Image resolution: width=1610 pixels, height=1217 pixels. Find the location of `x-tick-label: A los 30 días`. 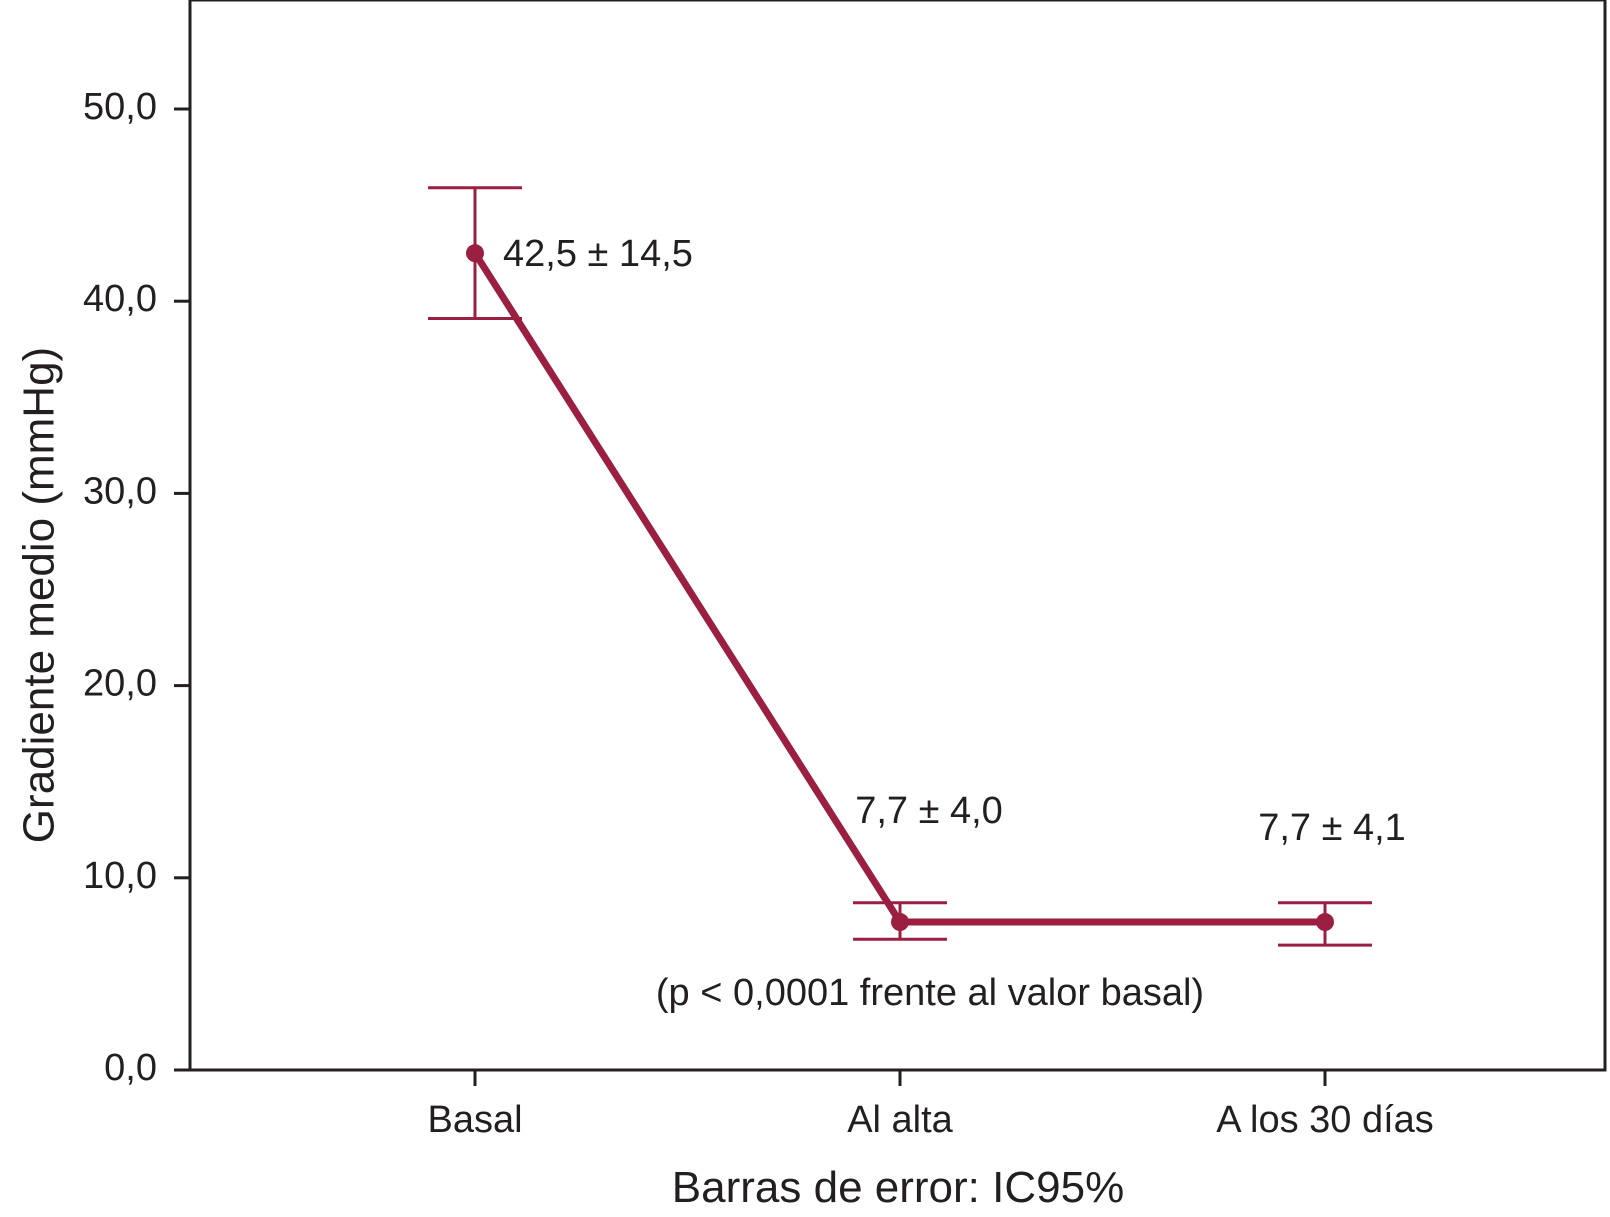

x-tick-label: A los 30 días is located at coordinates (1325, 1120).